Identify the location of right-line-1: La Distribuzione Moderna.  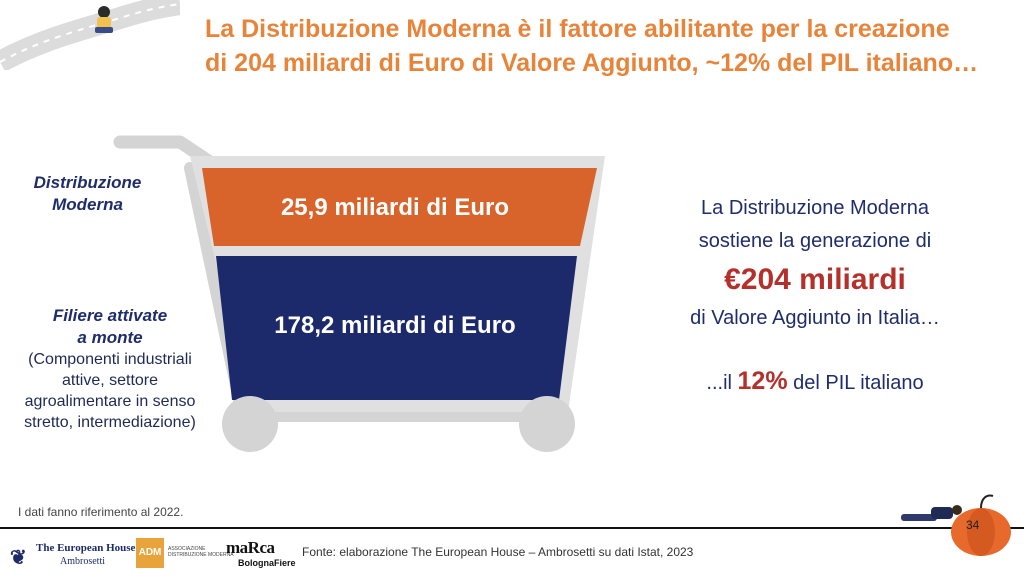
(815, 208).